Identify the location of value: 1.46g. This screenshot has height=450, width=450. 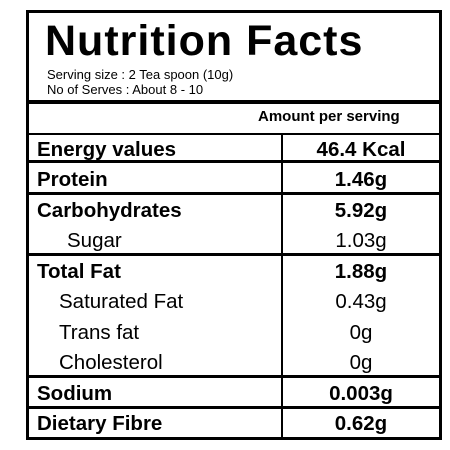
(361, 179).